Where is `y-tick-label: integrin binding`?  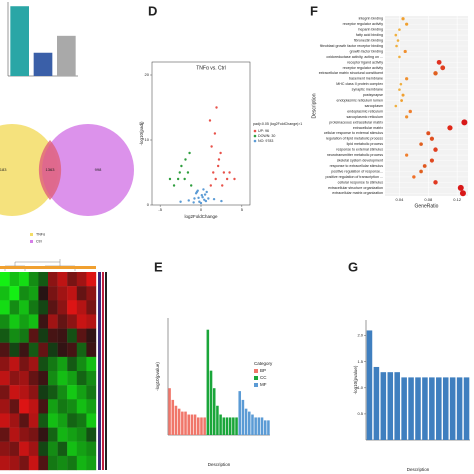
y-tick-label: integrin binding is located at coordinates (371, 19).